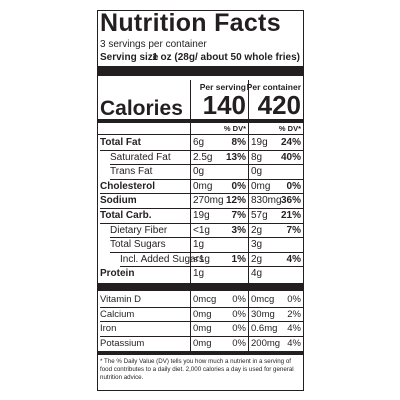  What do you see at coordinates (294, 314) in the screenshot?
I see `daily-value: 2%` at bounding box center [294, 314].